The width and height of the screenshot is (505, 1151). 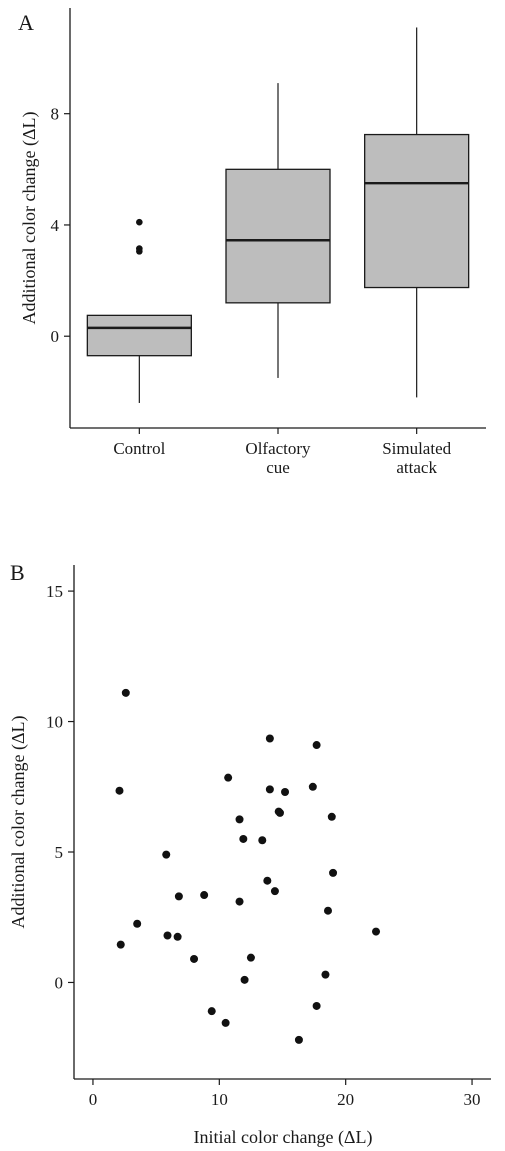 What do you see at coordinates (26, 22) in the screenshot?
I see `panel-a-letter: A` at bounding box center [26, 22].